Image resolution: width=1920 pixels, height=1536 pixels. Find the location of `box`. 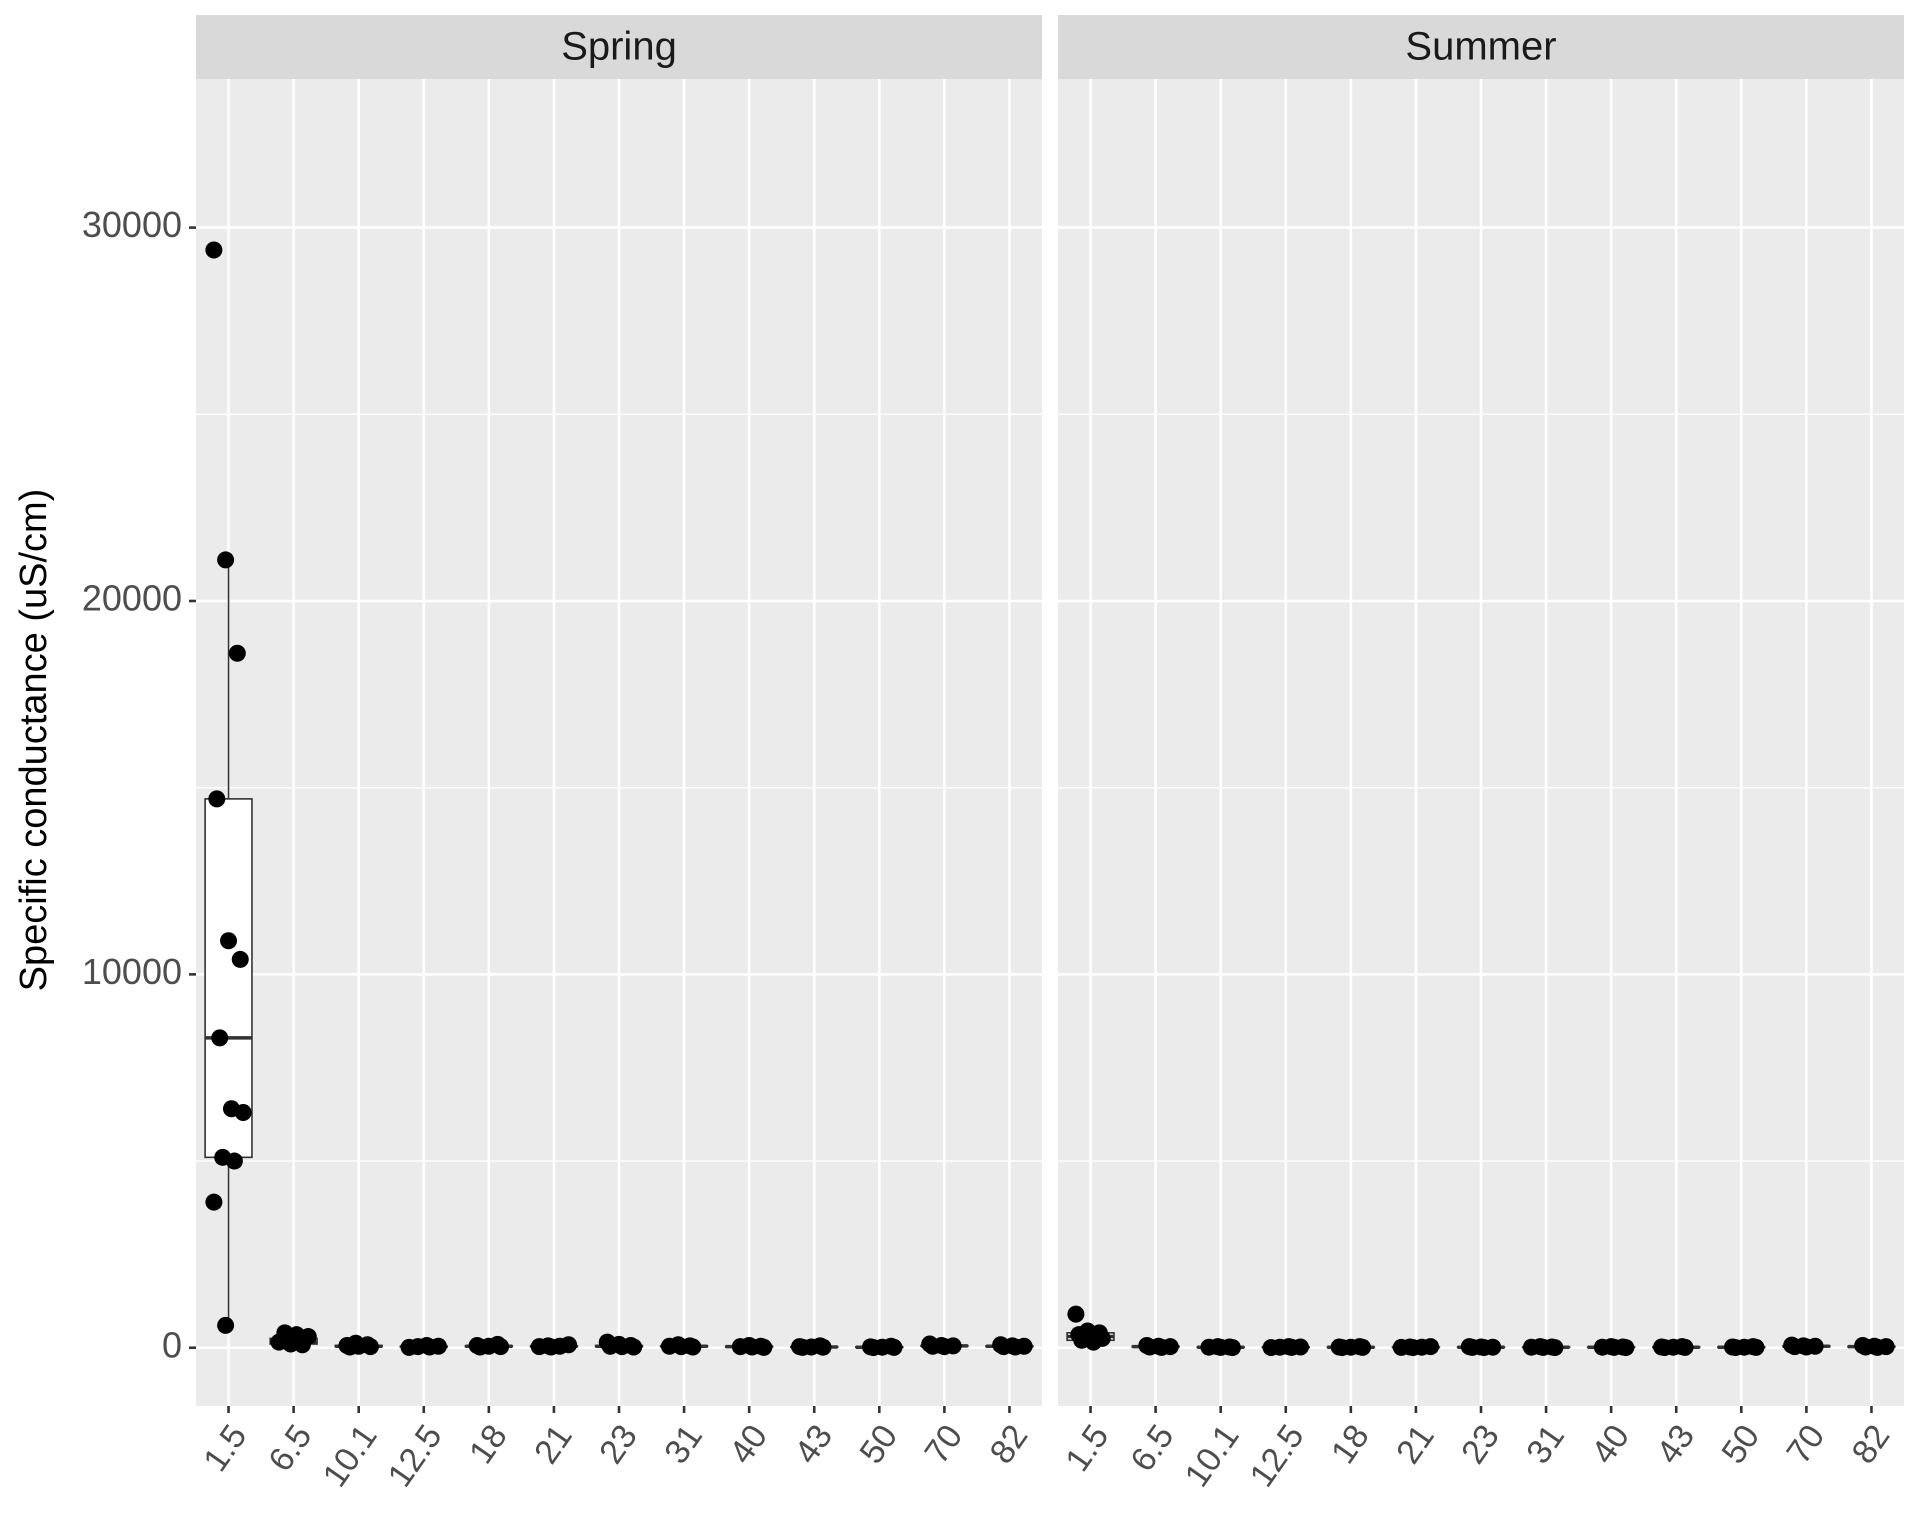

box is located at coordinates (228, 978).